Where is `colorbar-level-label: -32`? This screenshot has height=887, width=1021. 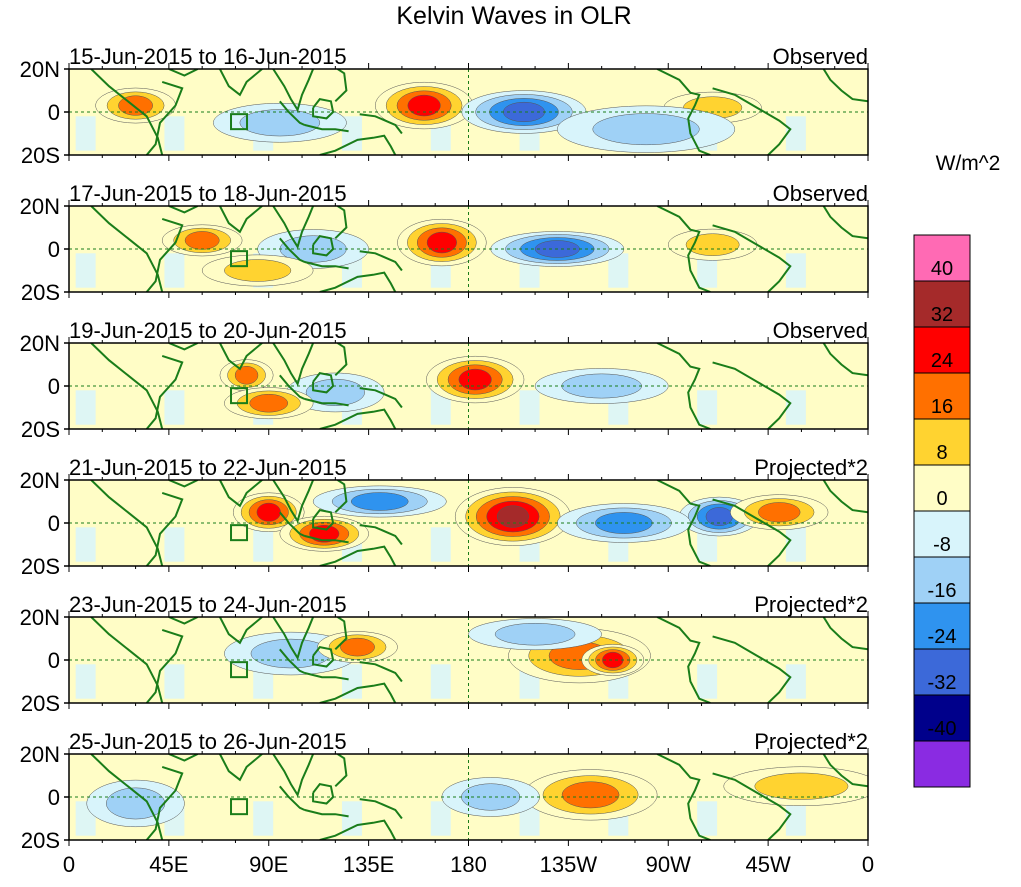
colorbar-level-label: -32 is located at coordinates (942, 683).